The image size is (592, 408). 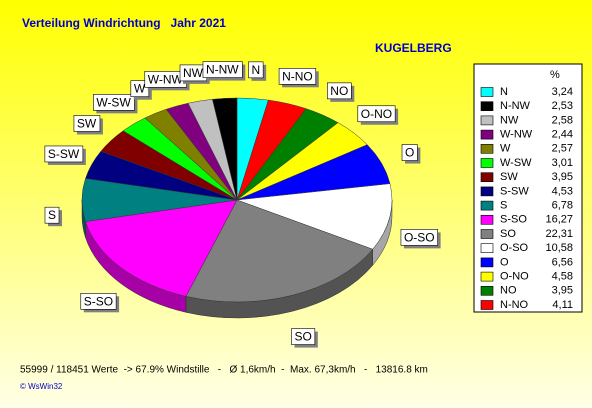 What do you see at coordinates (514, 305) in the screenshot?
I see `legend-label: N-NO` at bounding box center [514, 305].